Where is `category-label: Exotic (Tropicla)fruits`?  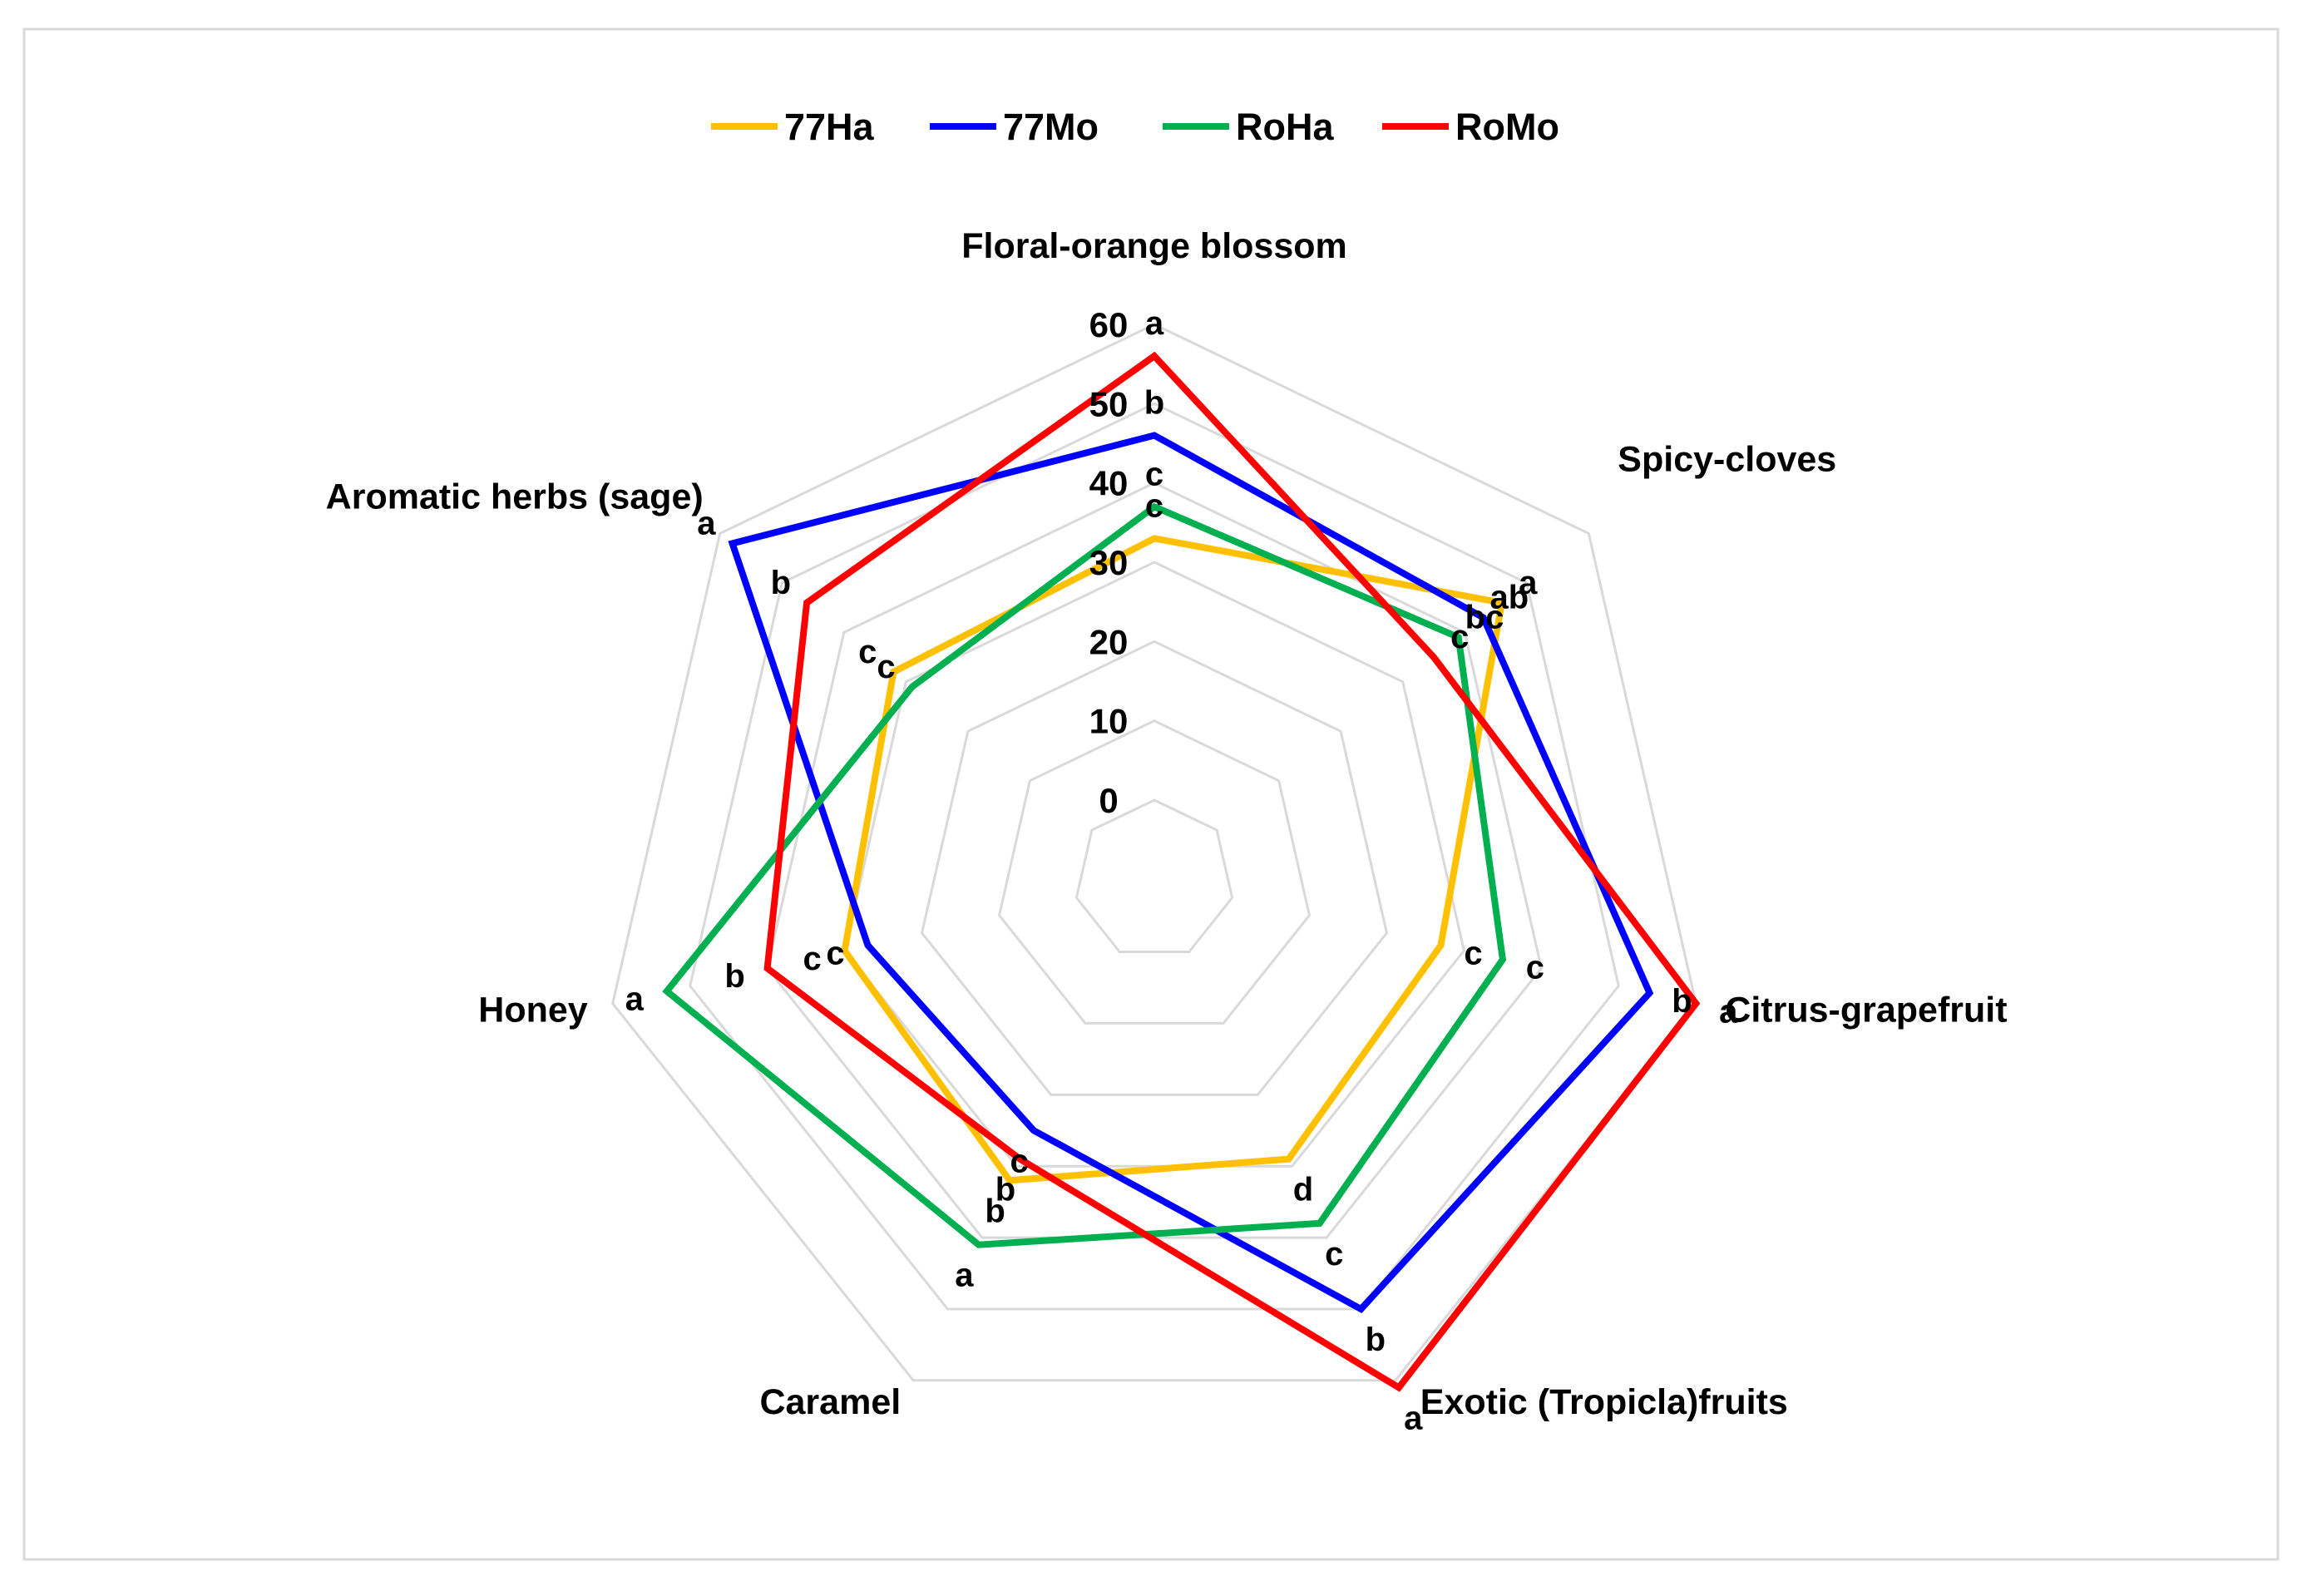
category-label: Exotic (Tropicla)fruits is located at coordinates (1604, 1402).